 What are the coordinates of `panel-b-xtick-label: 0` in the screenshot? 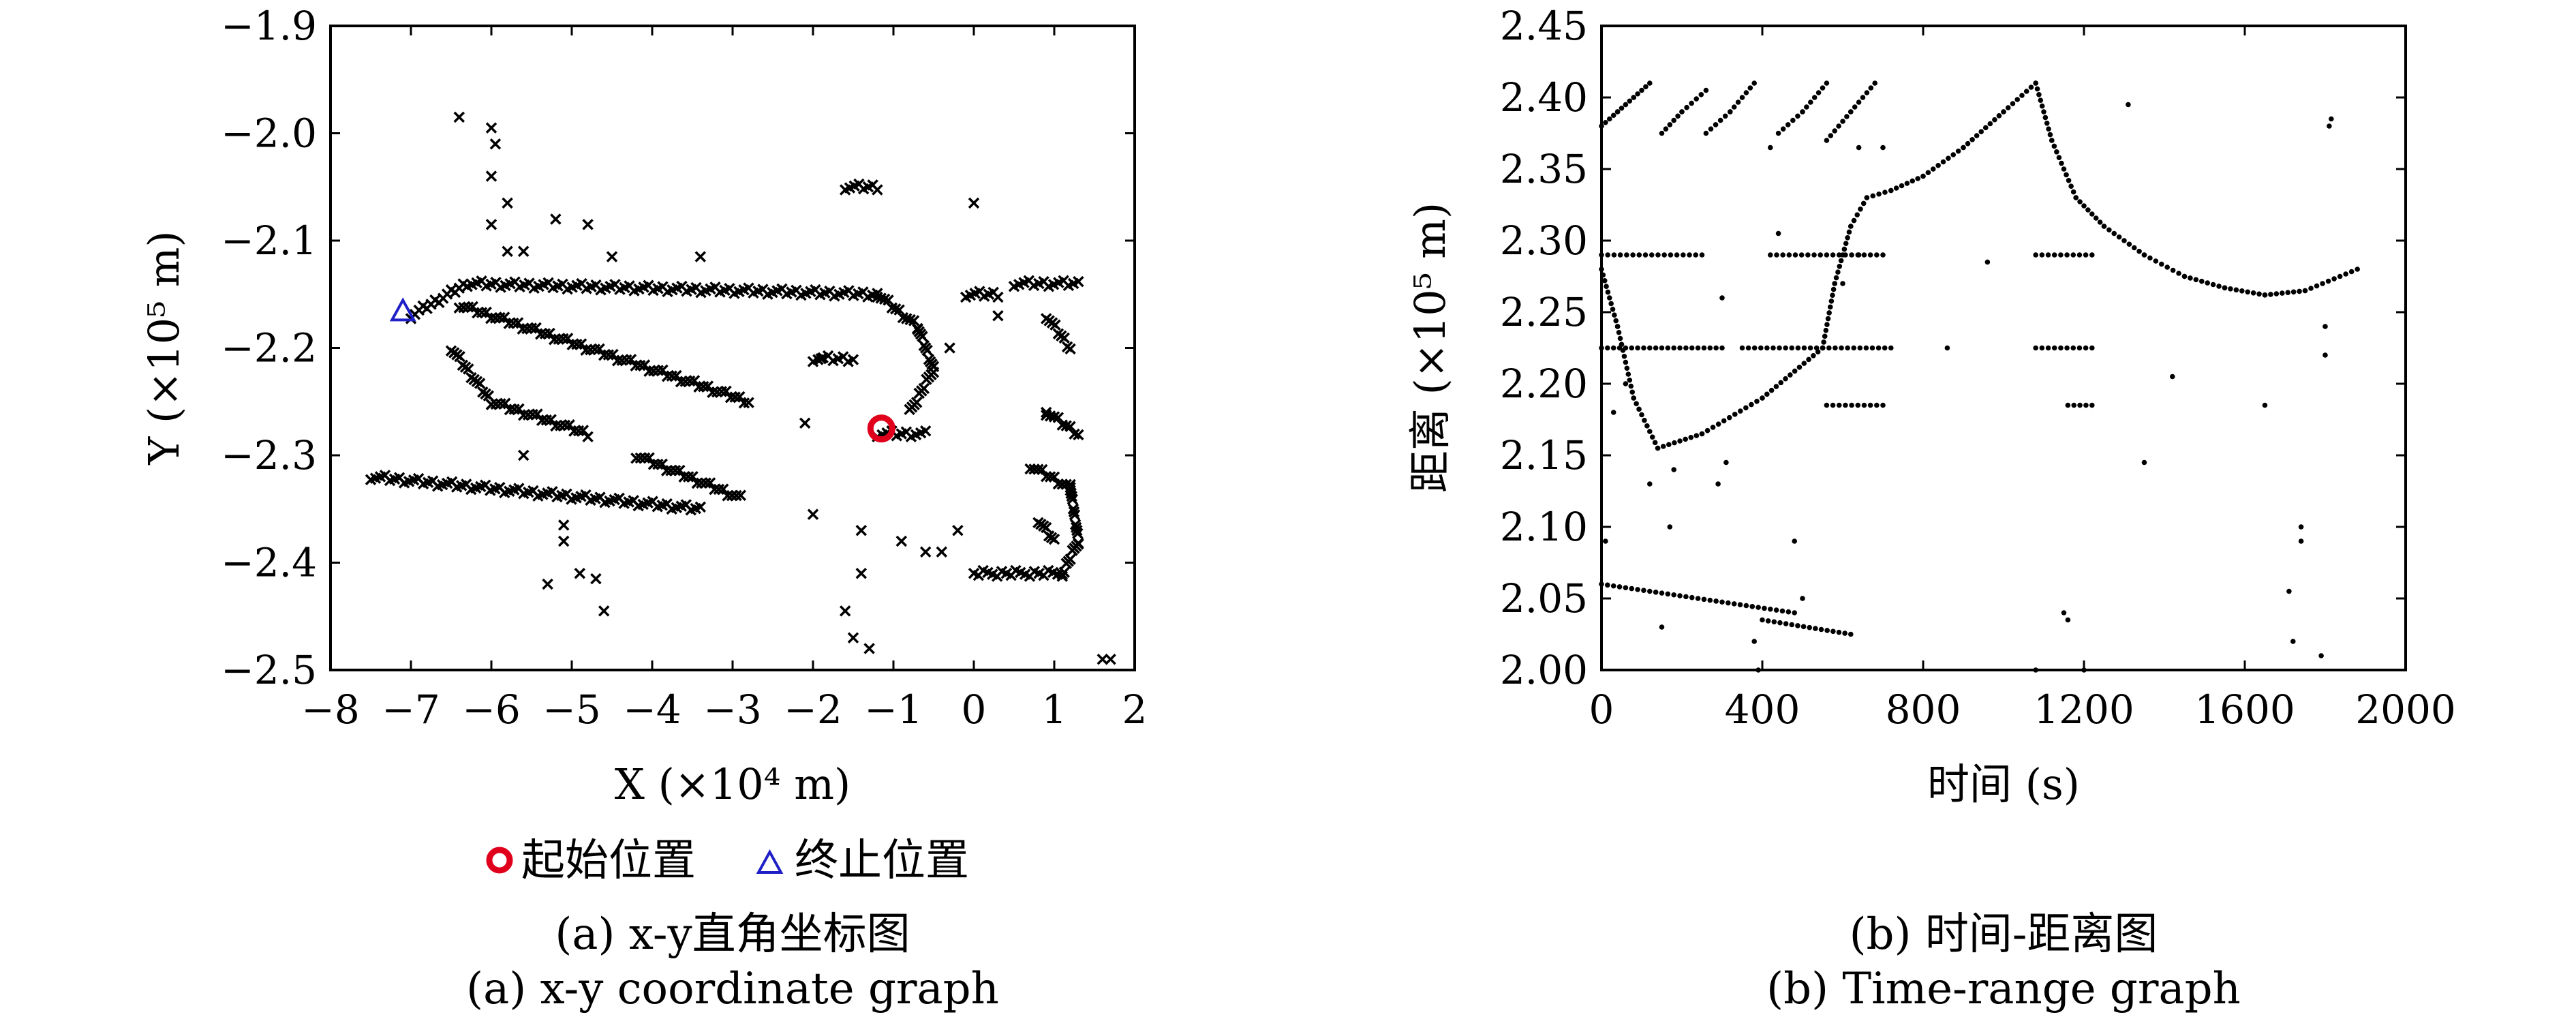 It's located at (1601, 709).